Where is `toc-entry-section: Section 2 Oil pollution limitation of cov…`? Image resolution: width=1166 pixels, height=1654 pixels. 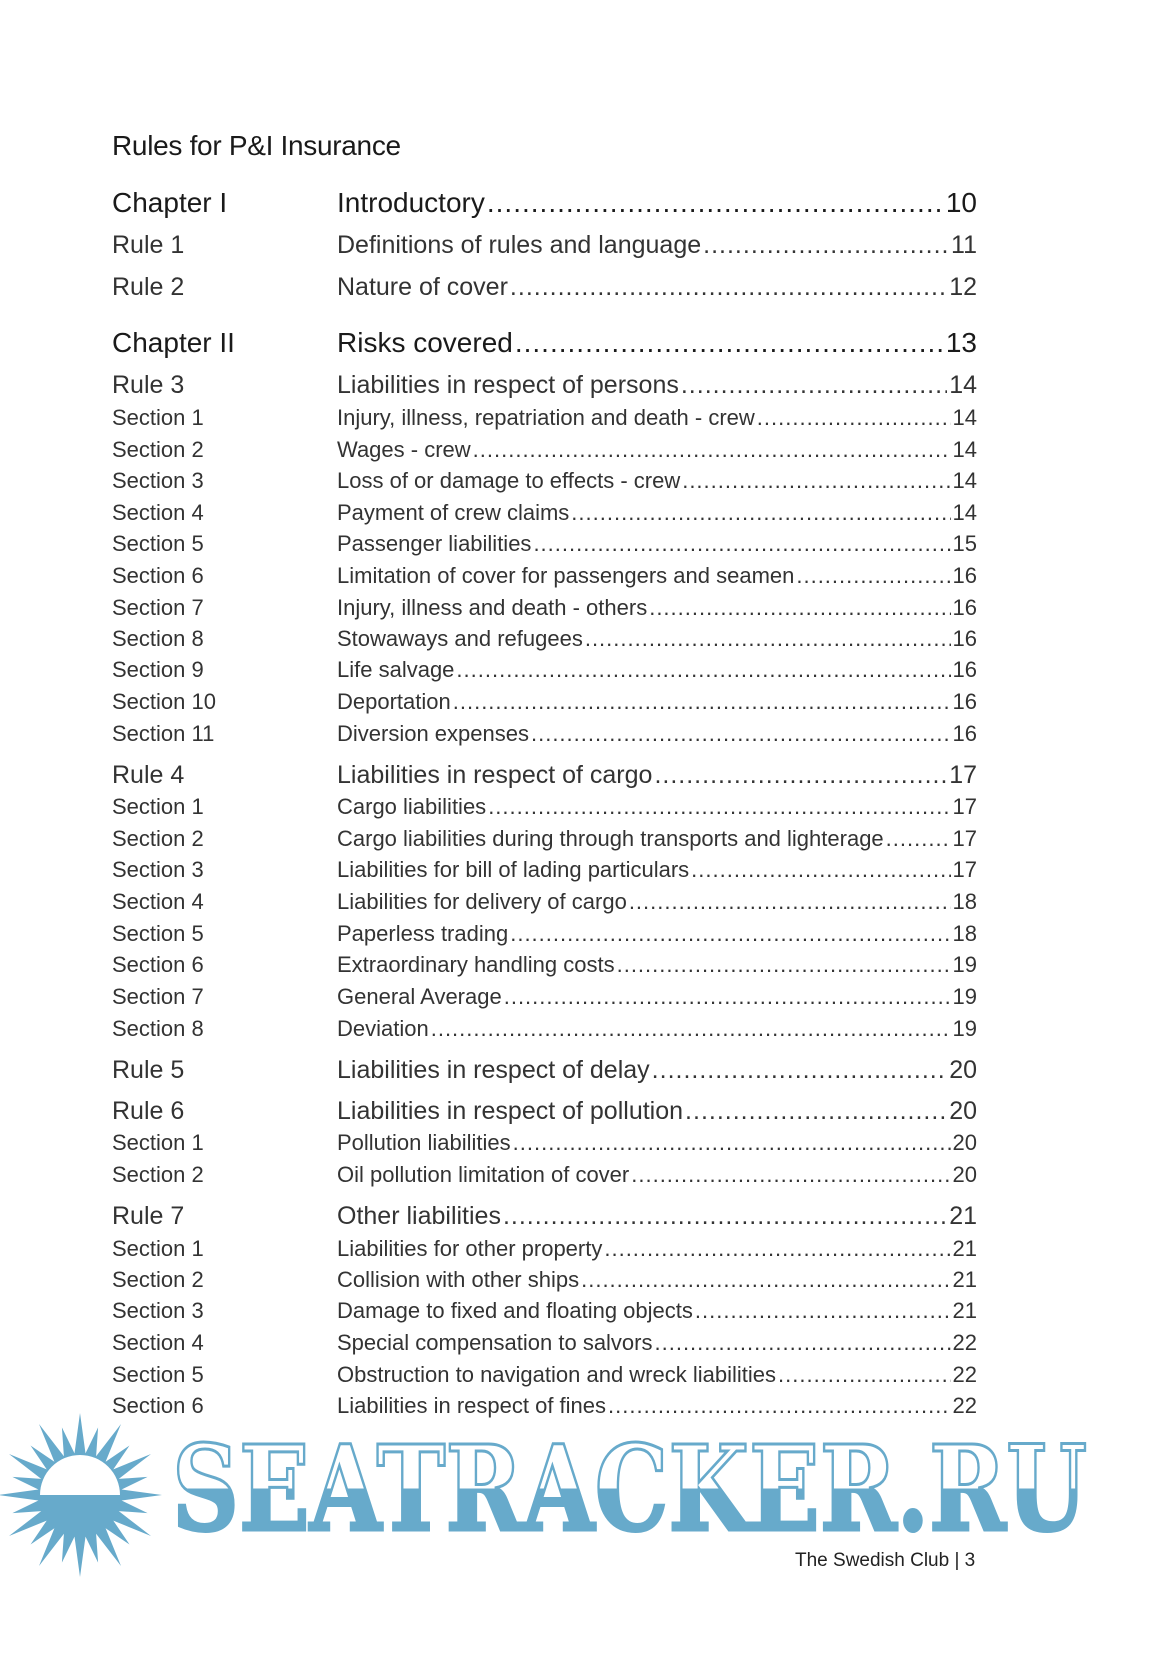
toc-entry-section: Section 2 Oil pollution limitation of cov… is located at coordinates (544, 1175).